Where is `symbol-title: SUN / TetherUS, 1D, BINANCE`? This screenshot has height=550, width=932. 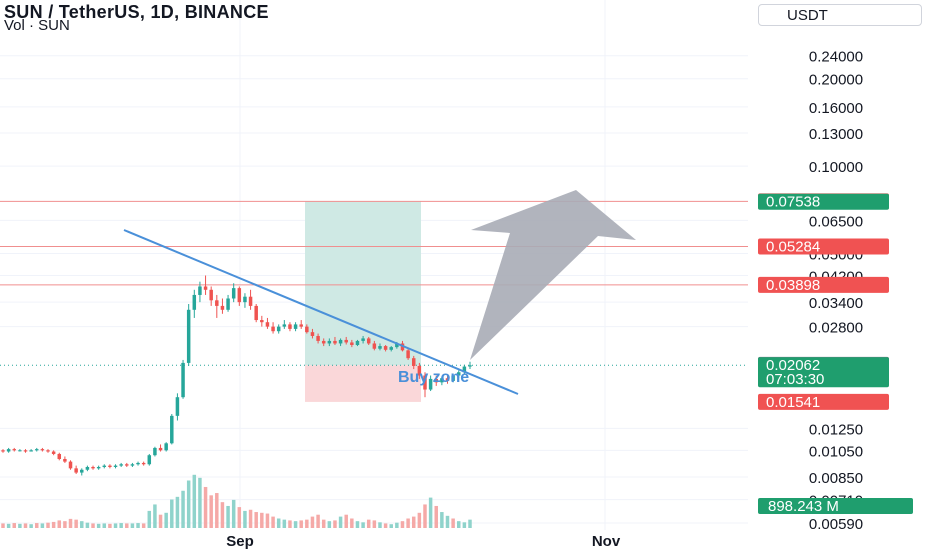
symbol-title: SUN / TetherUS, 1D, BINANCE is located at coordinates (136, 12).